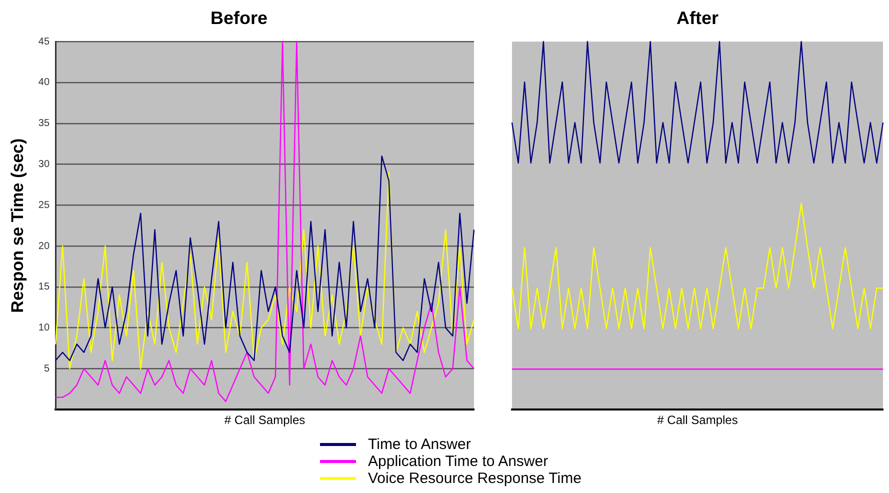  I want to click on chart-title: After, so click(697, 18).